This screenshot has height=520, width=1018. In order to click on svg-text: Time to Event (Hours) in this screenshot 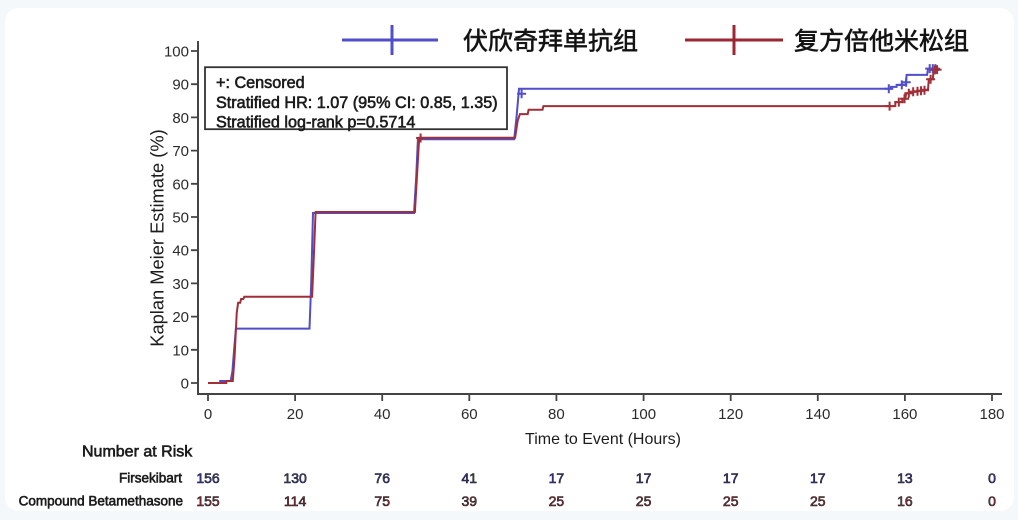, I will do `click(603, 439)`.